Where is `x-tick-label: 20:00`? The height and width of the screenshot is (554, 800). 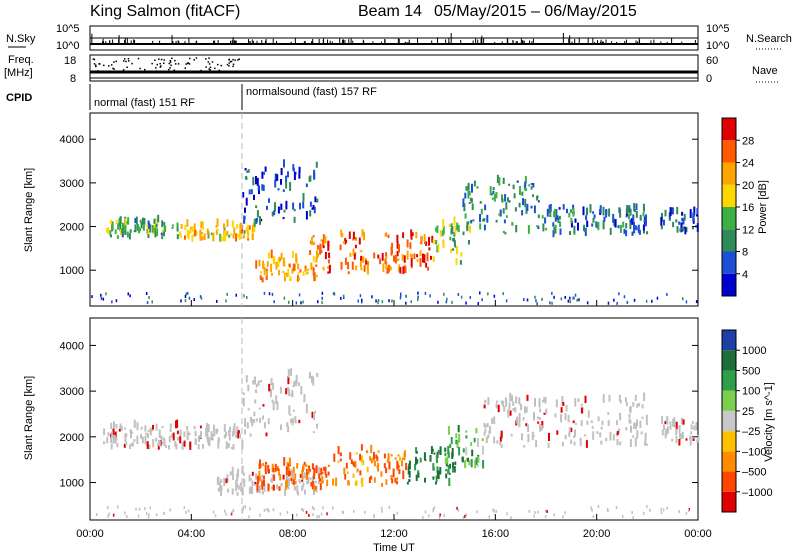 x-tick-label: 20:00 is located at coordinates (597, 534).